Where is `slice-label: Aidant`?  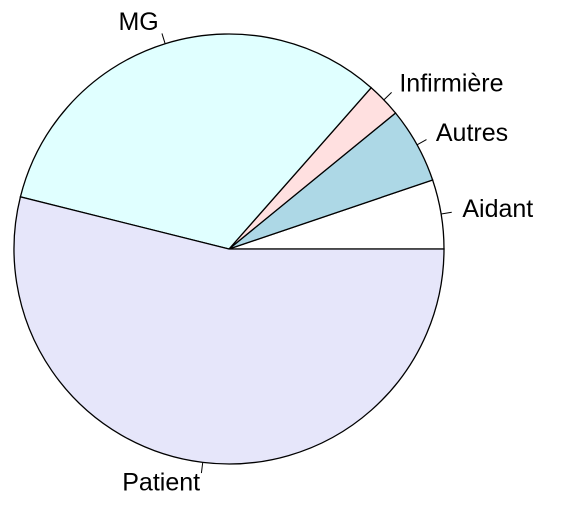 slice-label: Aidant is located at coordinates (497, 209).